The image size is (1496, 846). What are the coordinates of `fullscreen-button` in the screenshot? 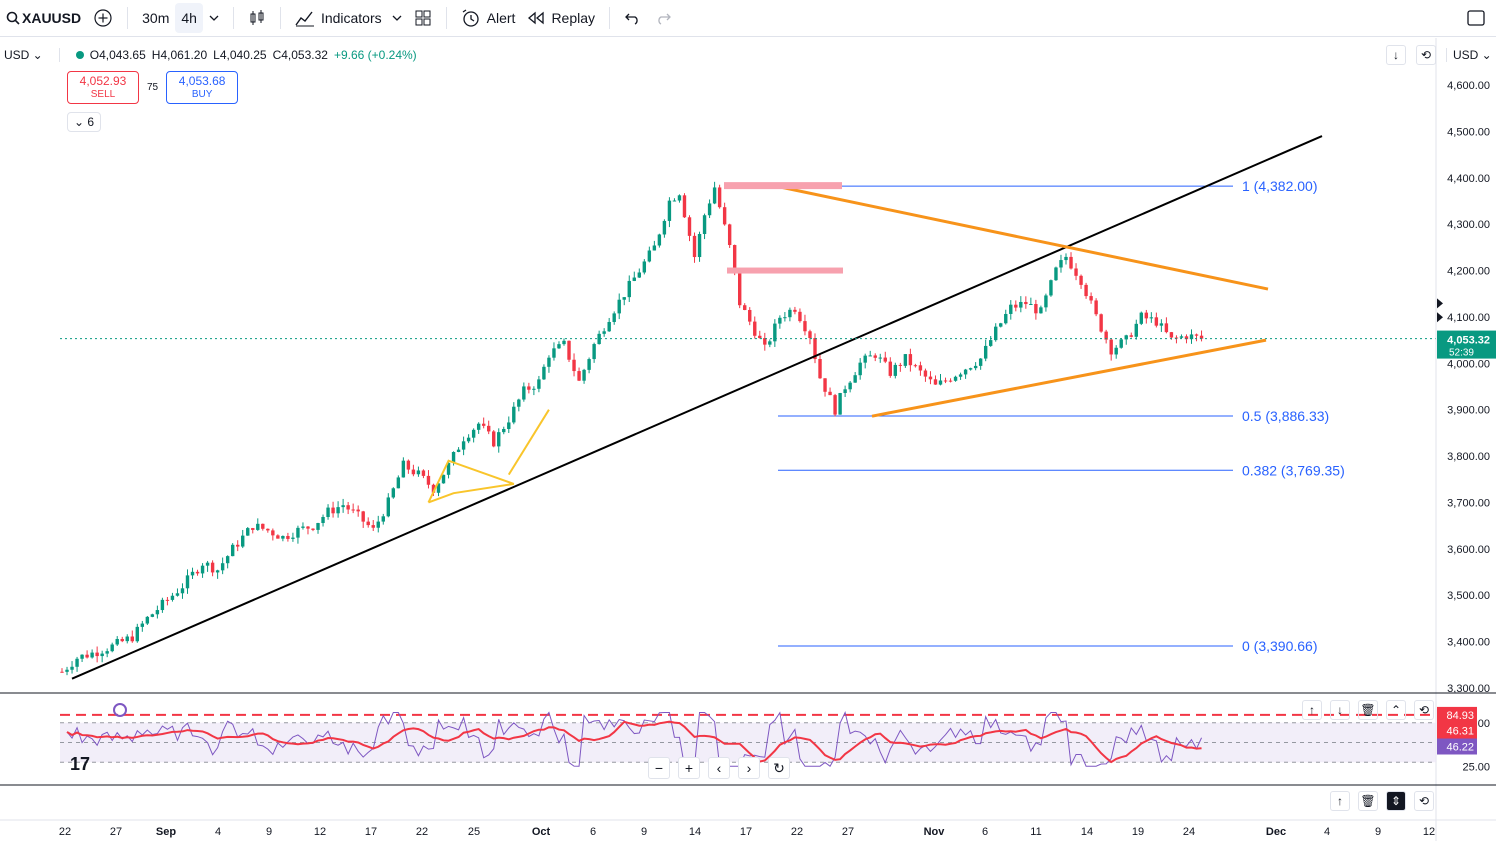 It's located at (1476, 18).